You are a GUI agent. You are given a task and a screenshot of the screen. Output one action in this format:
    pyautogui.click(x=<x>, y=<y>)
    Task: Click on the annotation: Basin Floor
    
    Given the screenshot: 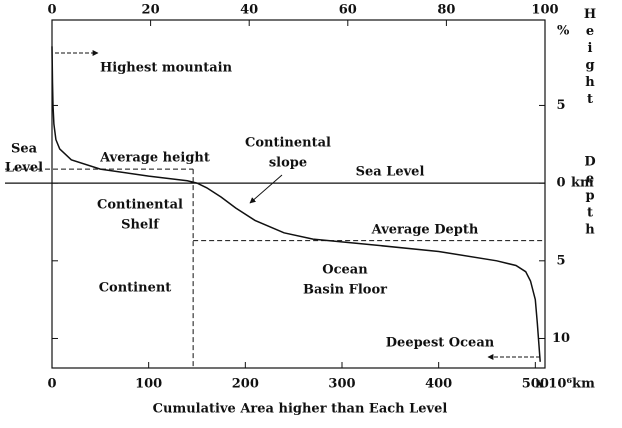 What is the action you would take?
    pyautogui.click(x=345, y=290)
    